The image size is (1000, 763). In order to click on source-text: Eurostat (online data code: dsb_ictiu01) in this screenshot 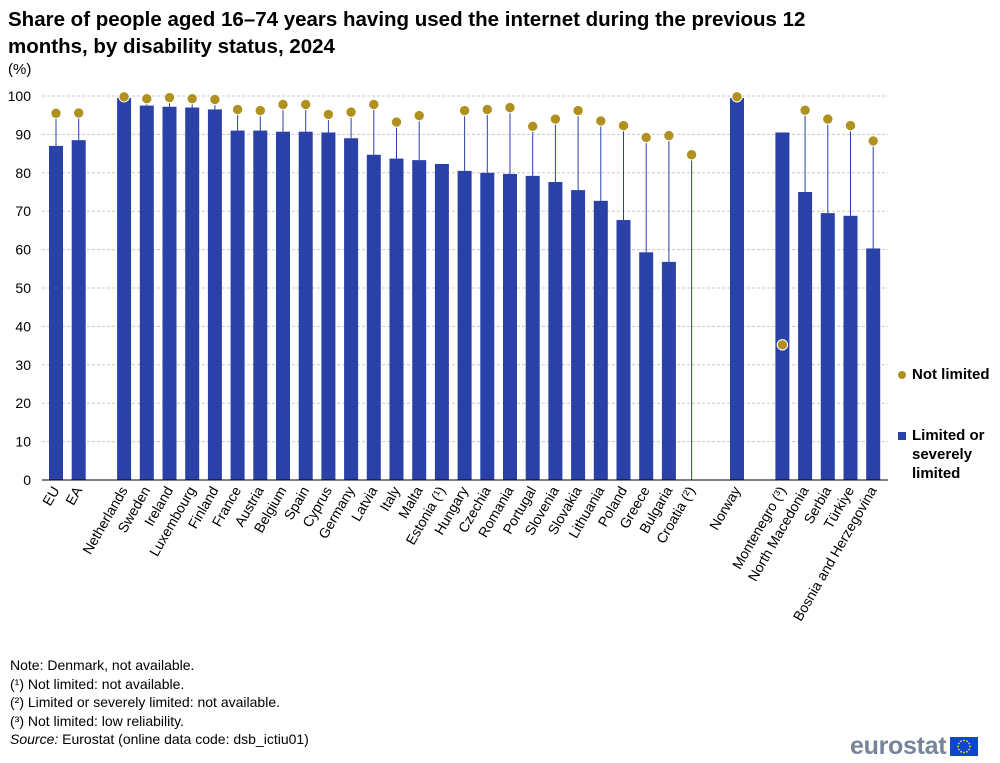, I will do `click(183, 739)`.